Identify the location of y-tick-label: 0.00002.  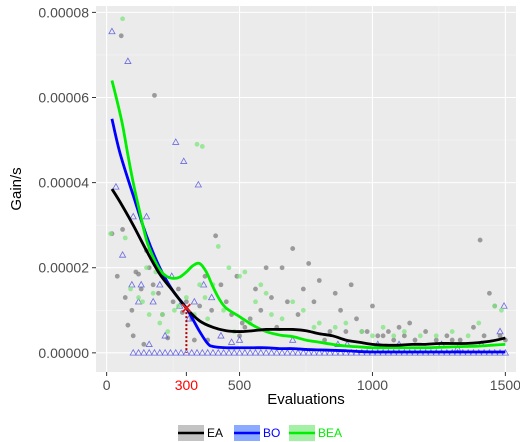
(63, 268).